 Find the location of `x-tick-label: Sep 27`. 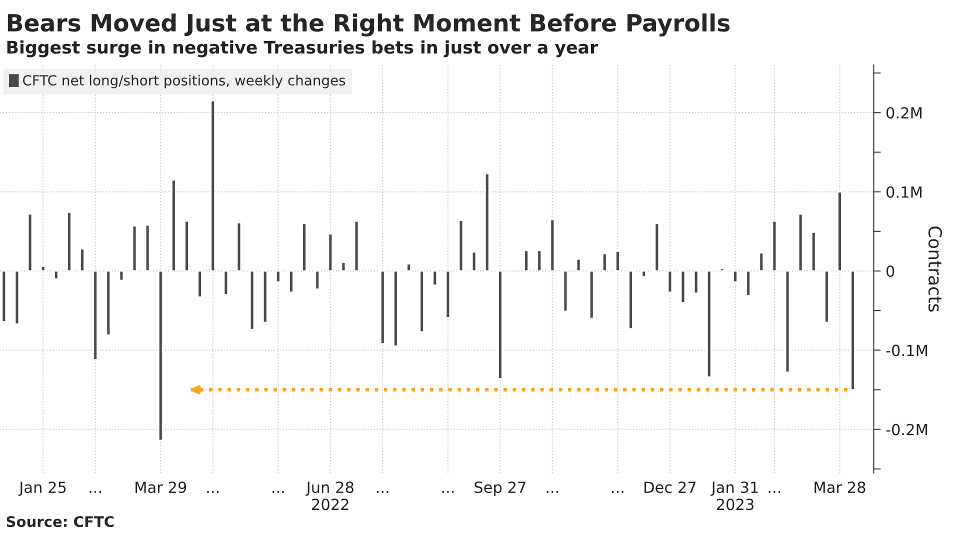

x-tick-label: Sep 27 is located at coordinates (500, 489).